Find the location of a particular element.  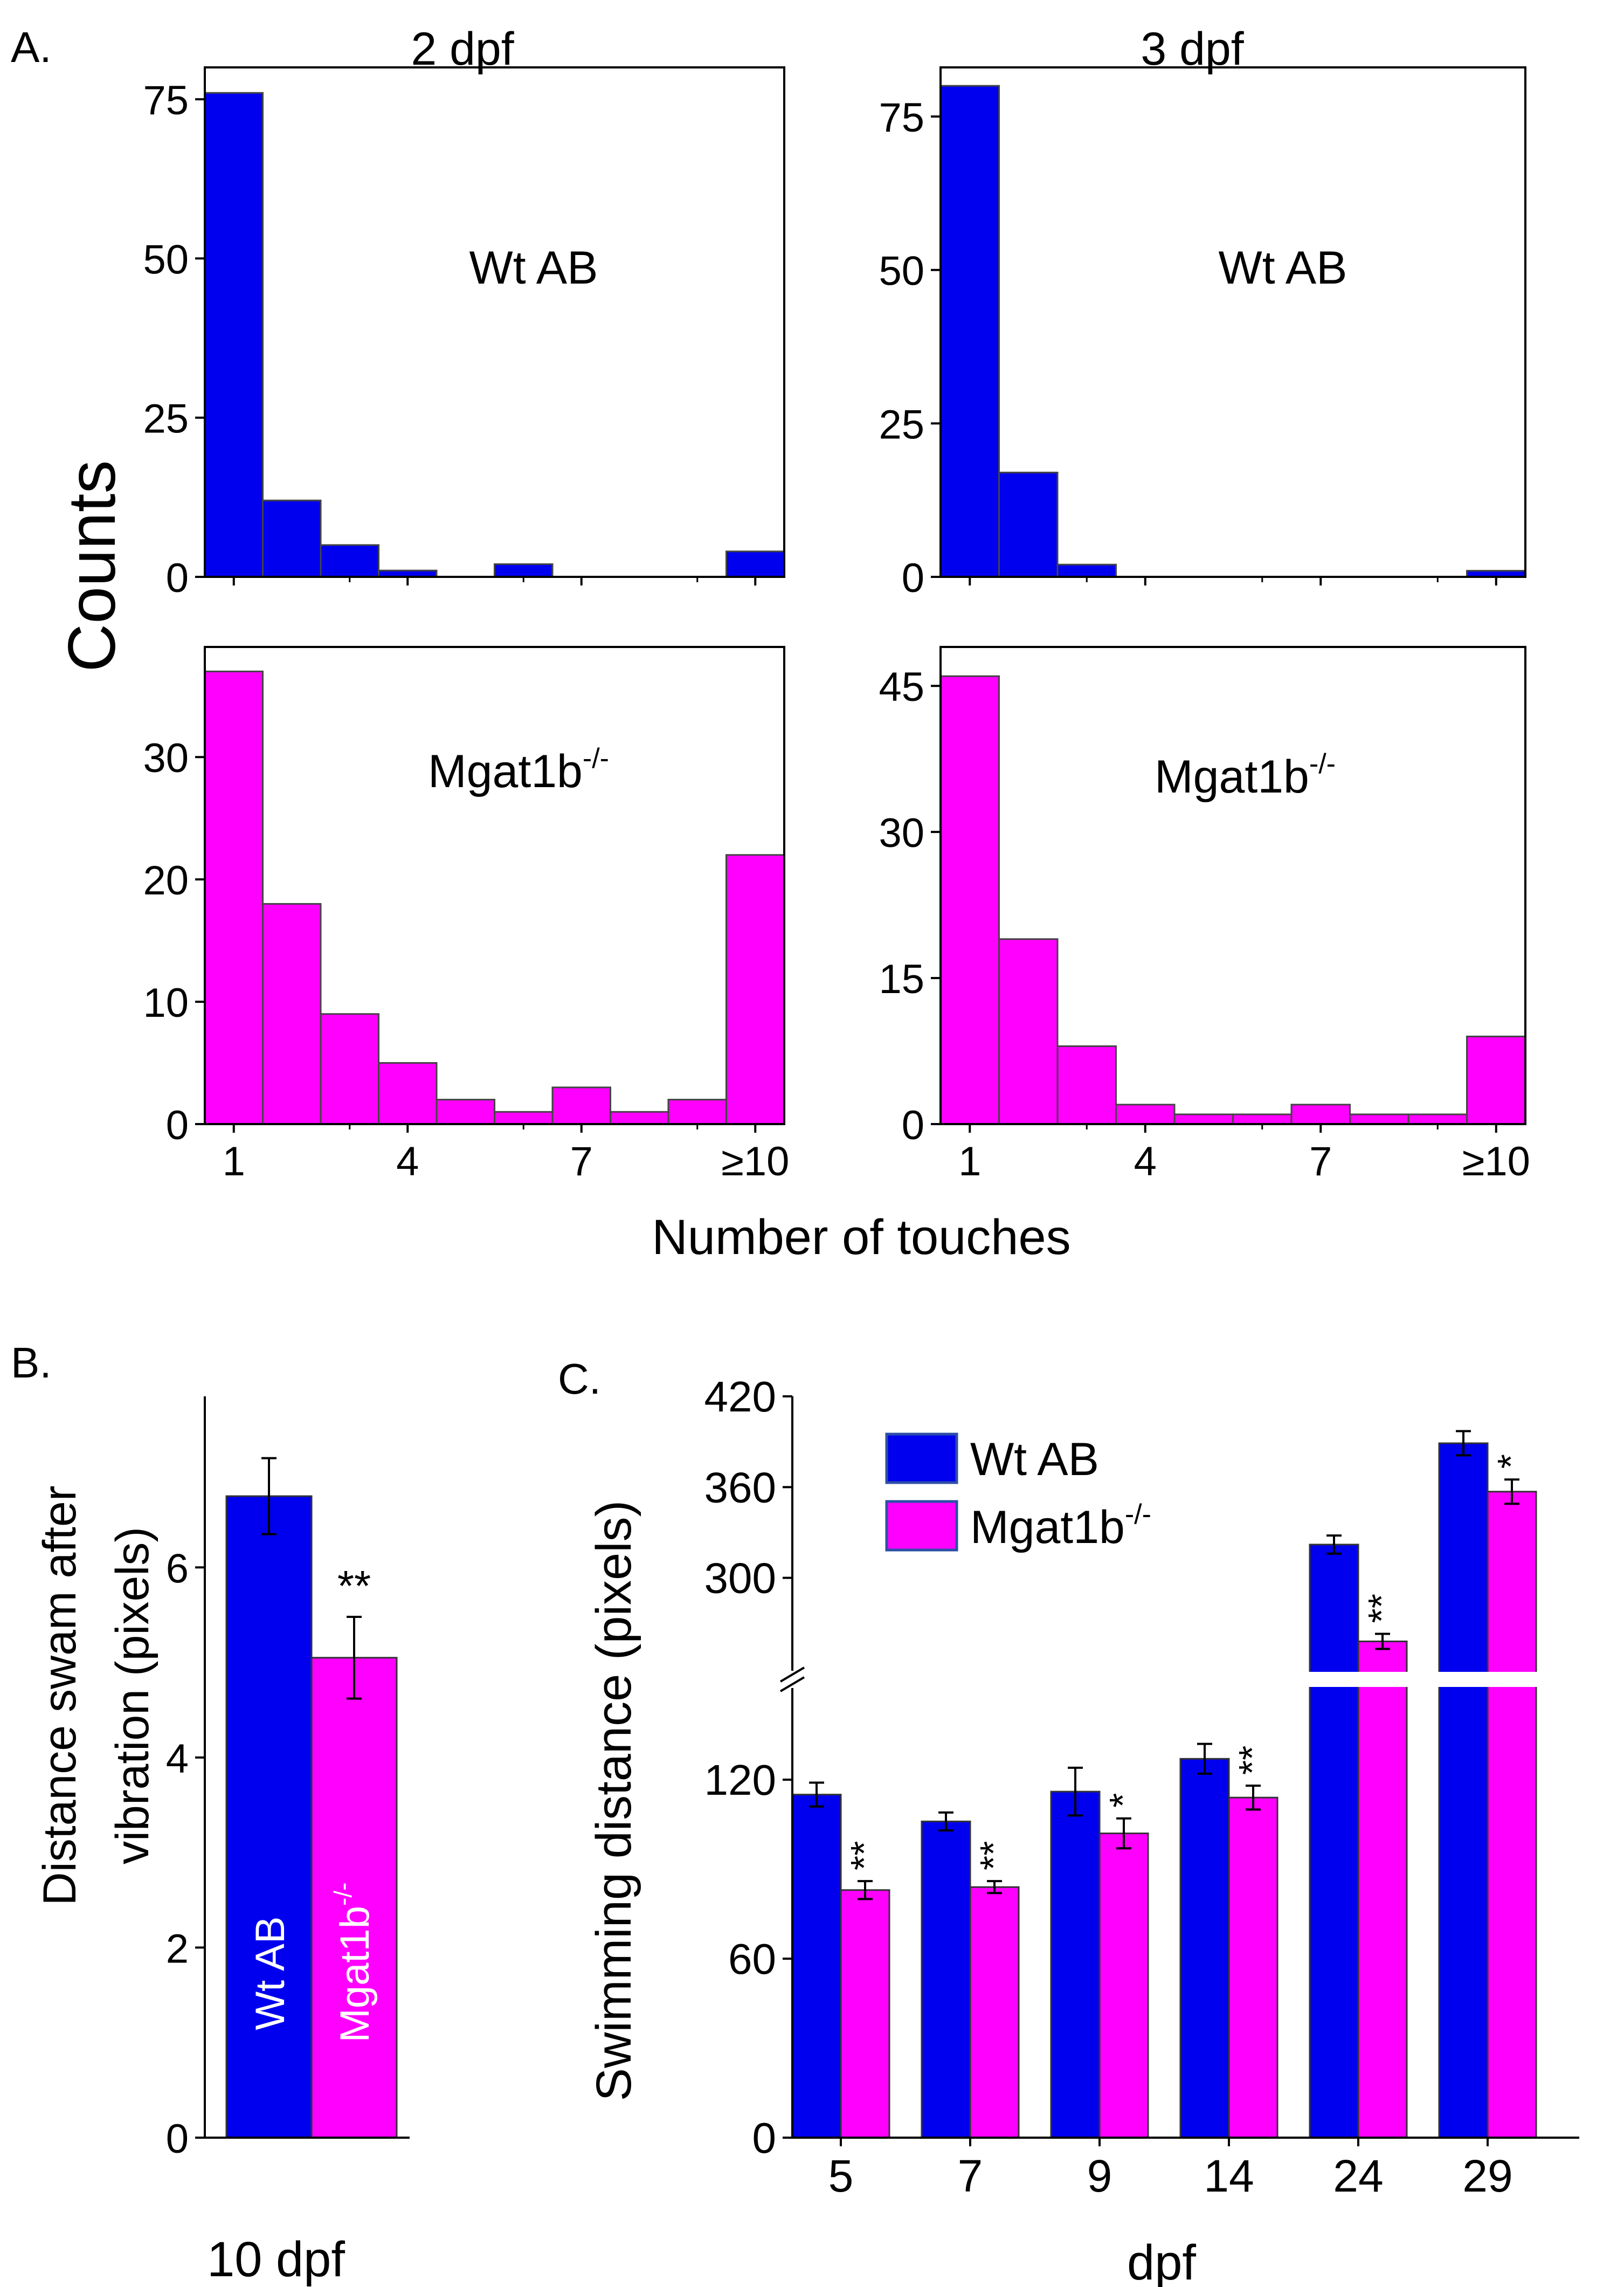

counts-axis-label: Counts is located at coordinates (92, 566).